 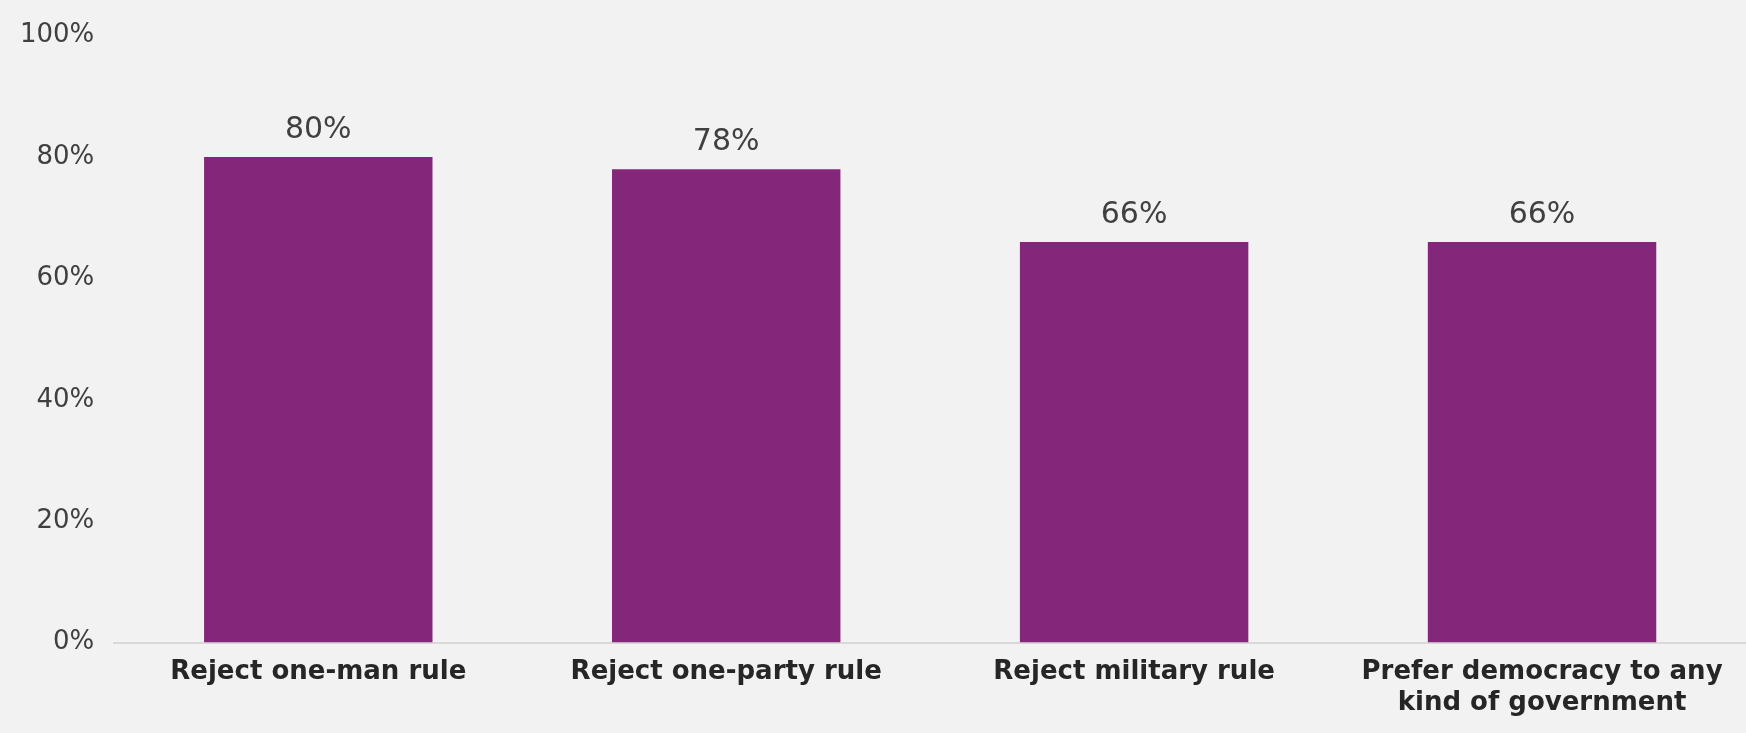 What do you see at coordinates (318, 669) in the screenshot?
I see `x-tick-label: Reject one-man rule` at bounding box center [318, 669].